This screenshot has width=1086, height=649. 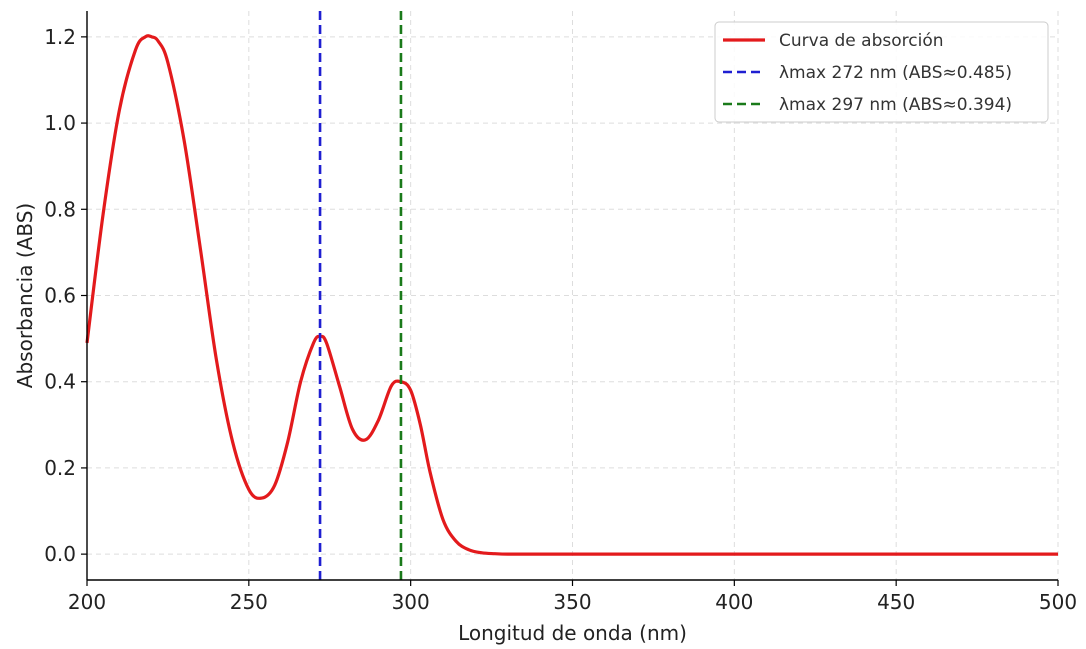 What do you see at coordinates (249, 602) in the screenshot?
I see `x-tick-label: 250` at bounding box center [249, 602].